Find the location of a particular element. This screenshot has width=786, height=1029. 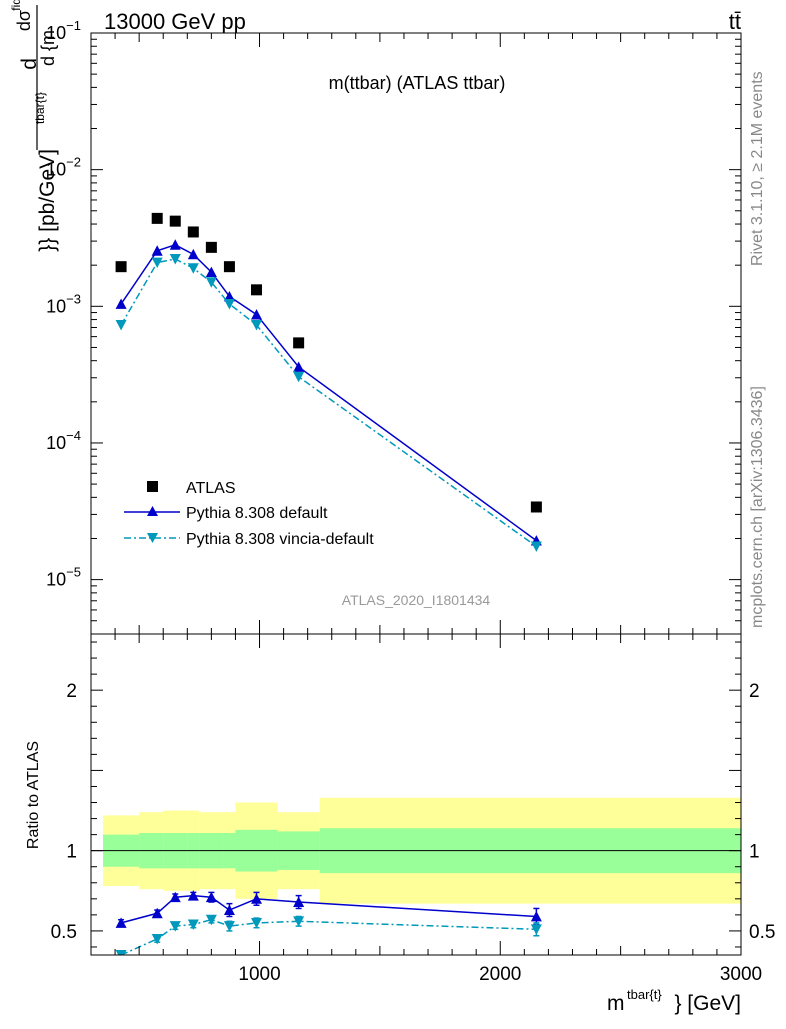

ratio-y-tick-label-right: 0.5 is located at coordinates (762, 932).